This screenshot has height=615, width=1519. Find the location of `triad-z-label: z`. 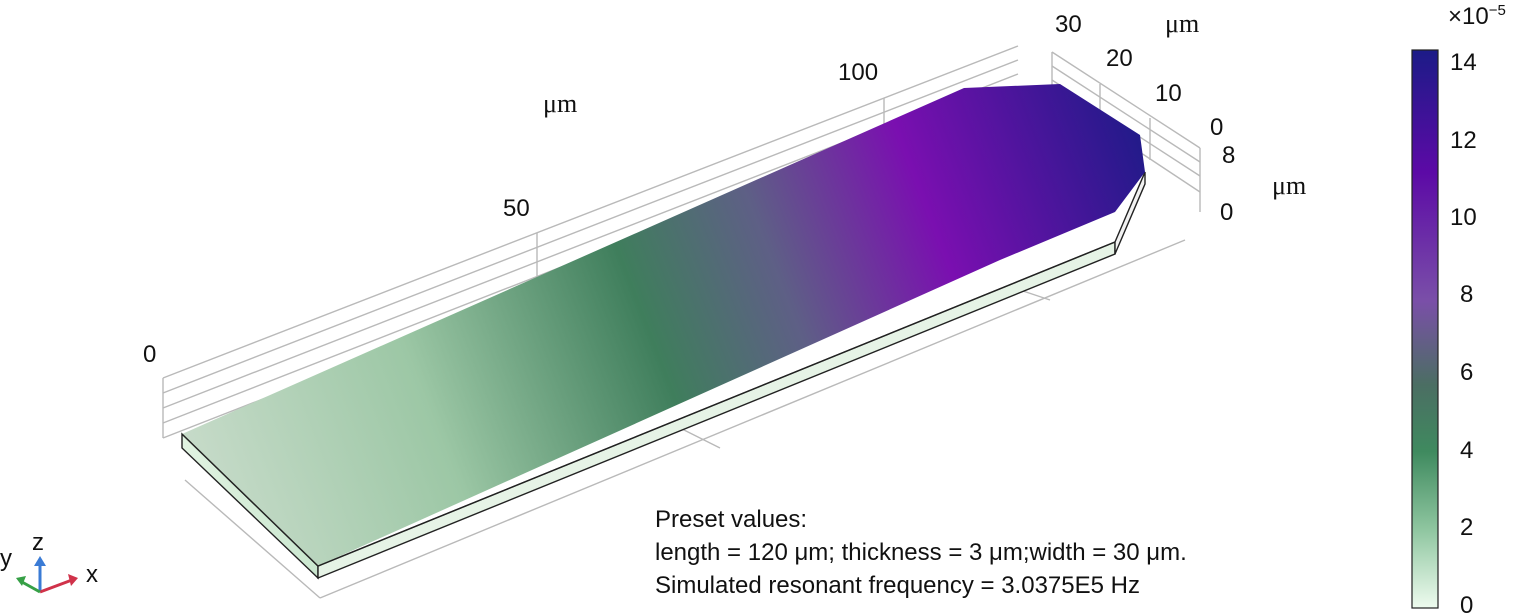

triad-z-label: z is located at coordinates (38, 542).